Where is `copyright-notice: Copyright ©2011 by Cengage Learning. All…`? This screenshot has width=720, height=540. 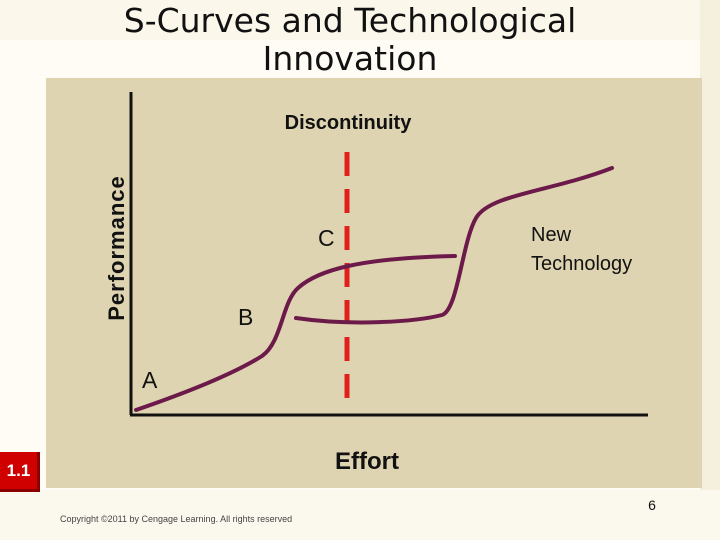
copyright-notice: Copyright ©2011 by Cengage Learning. All… is located at coordinates (176, 519).